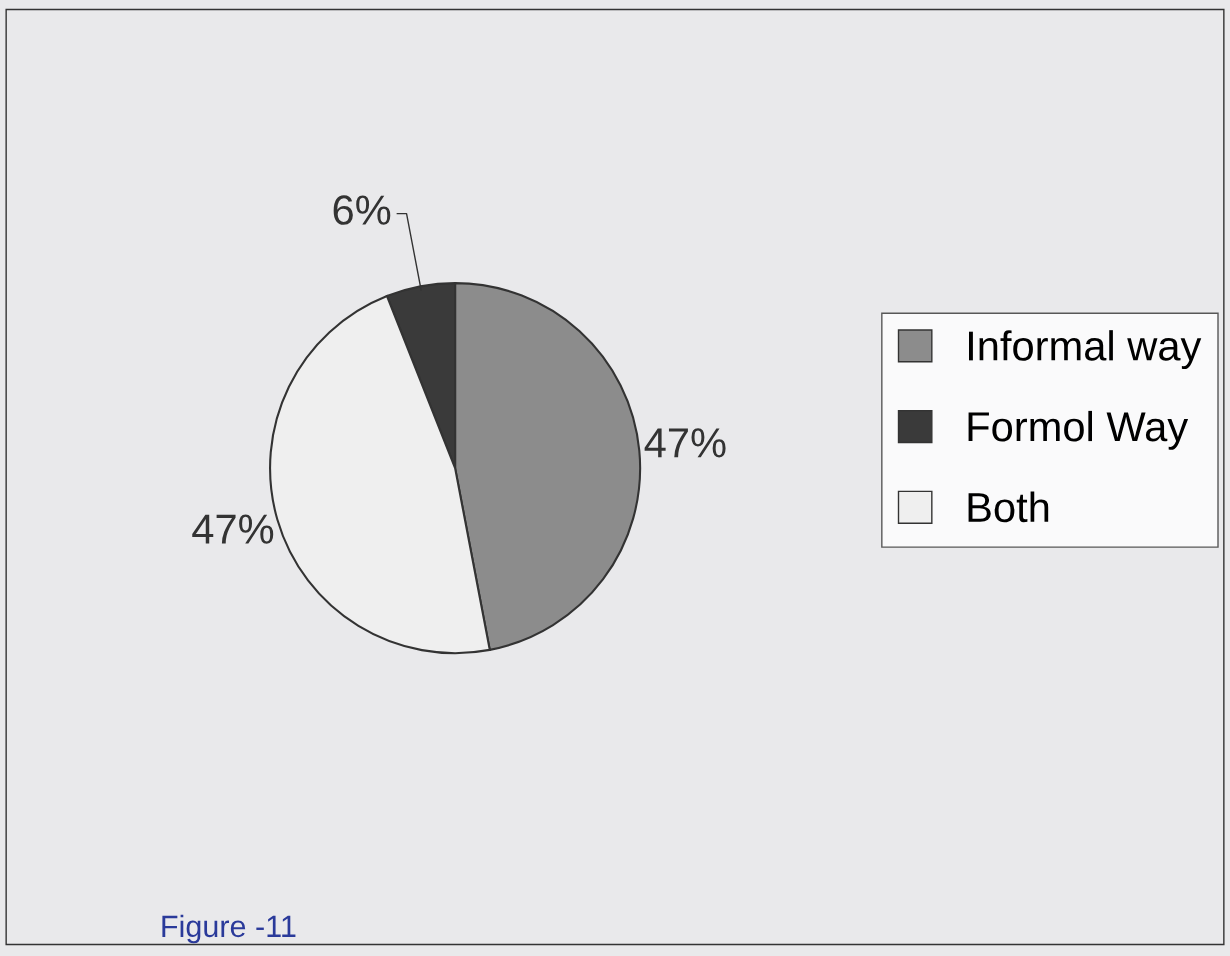 The height and width of the screenshot is (956, 1230). Describe the element at coordinates (1008, 507) in the screenshot. I see `legend-label: Both` at that location.